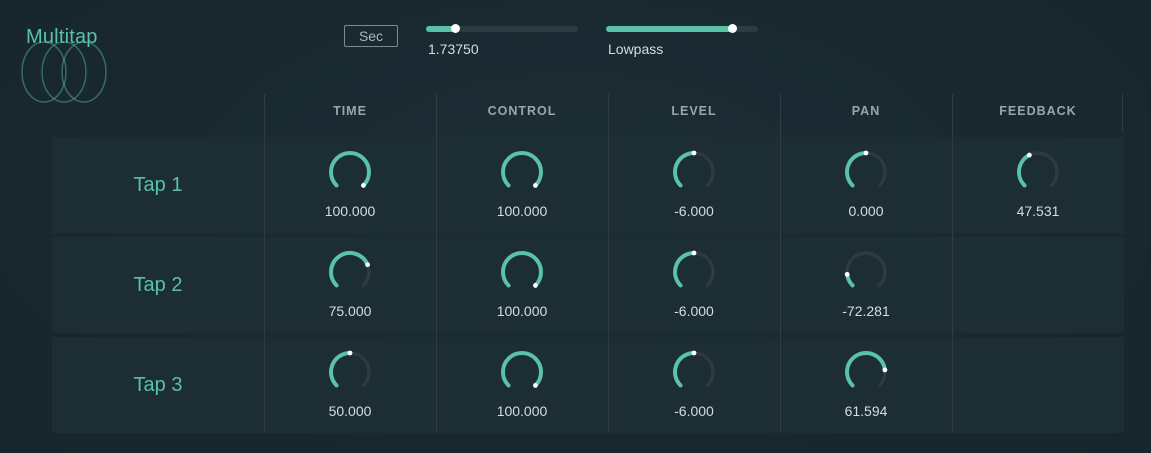 Image resolution: width=1151 pixels, height=453 pixels. Describe the element at coordinates (453, 49) in the screenshot. I see `time-slider-value: 1.73750` at that location.